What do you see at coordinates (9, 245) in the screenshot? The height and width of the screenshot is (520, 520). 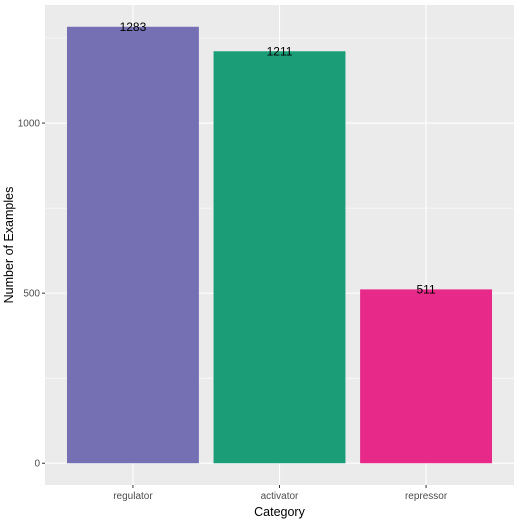 I see `y-axis-title: Number of Examples` at bounding box center [9, 245].